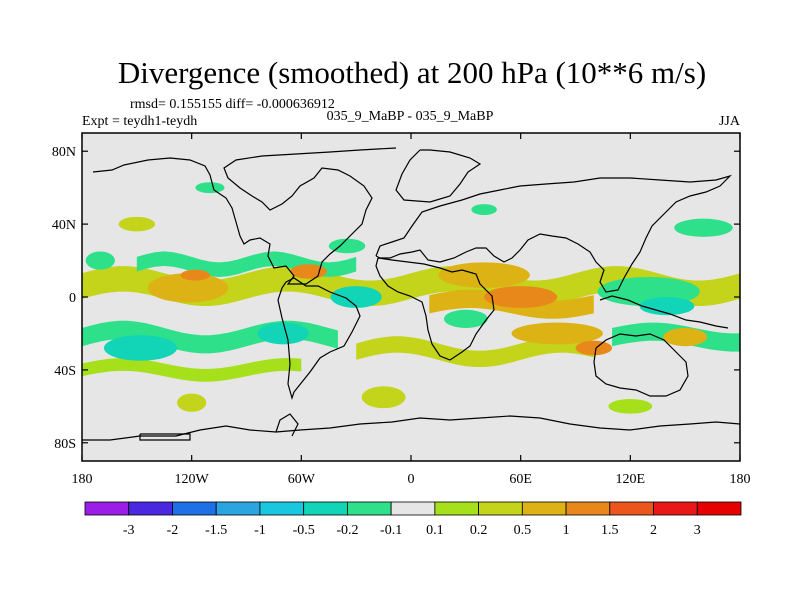 The image size is (800, 600). What do you see at coordinates (129, 530) in the screenshot?
I see `colorbar-label-0: -3` at bounding box center [129, 530].